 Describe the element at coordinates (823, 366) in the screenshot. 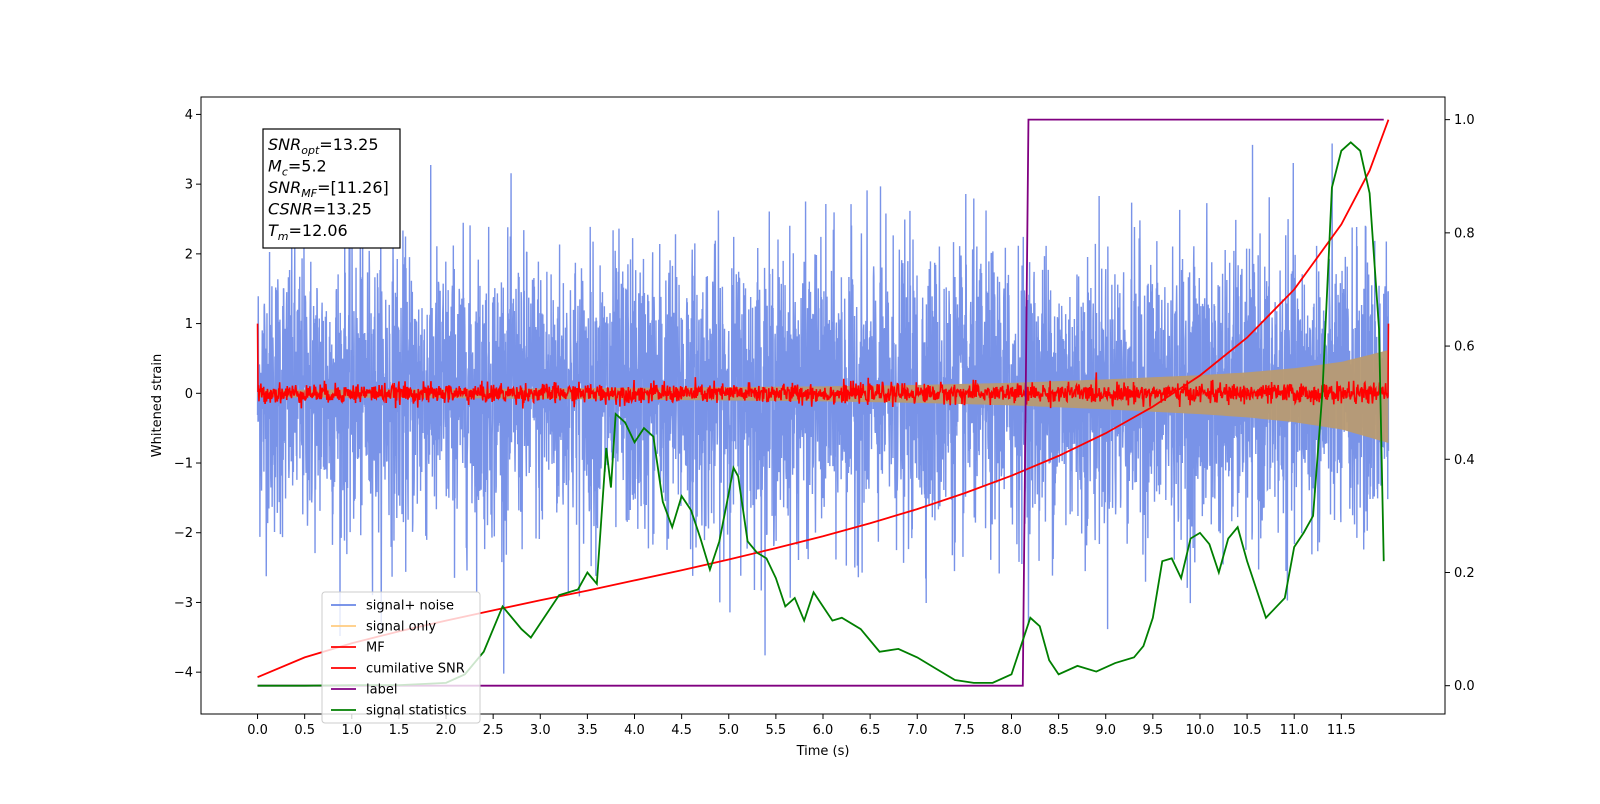

I see `series-mf-line` at that location.